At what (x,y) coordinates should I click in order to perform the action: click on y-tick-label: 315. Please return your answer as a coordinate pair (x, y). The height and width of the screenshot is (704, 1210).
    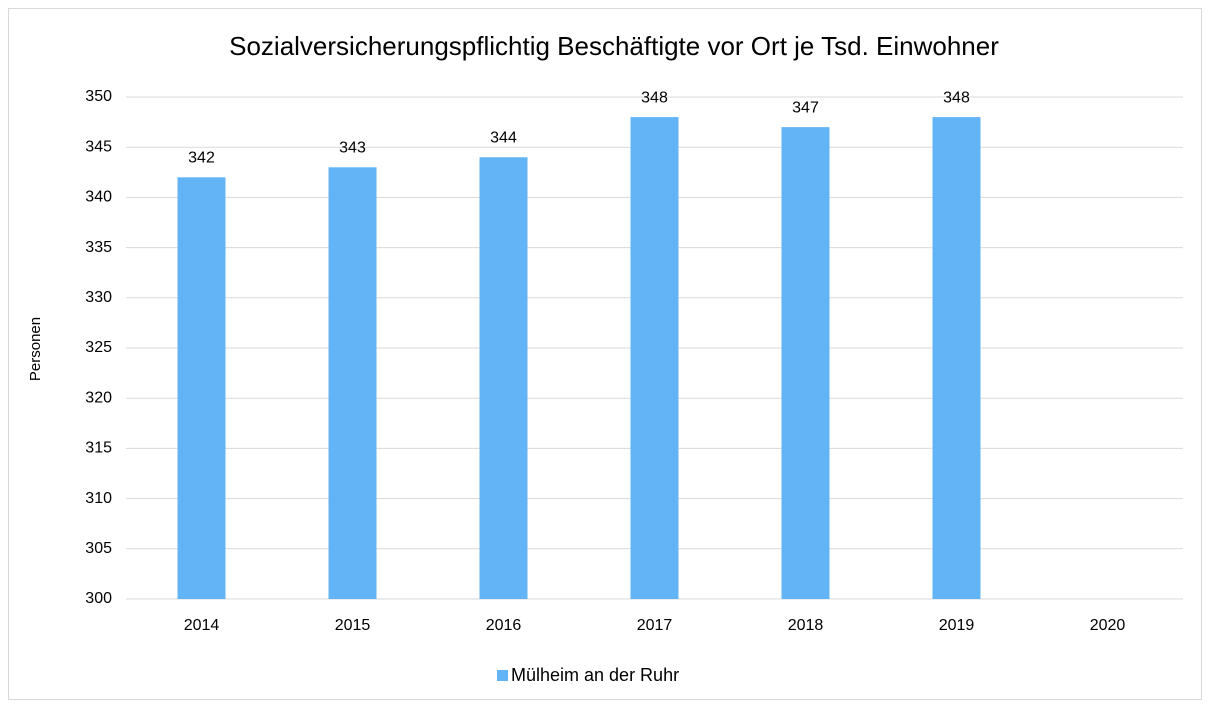
    Looking at the image, I should click on (98, 448).